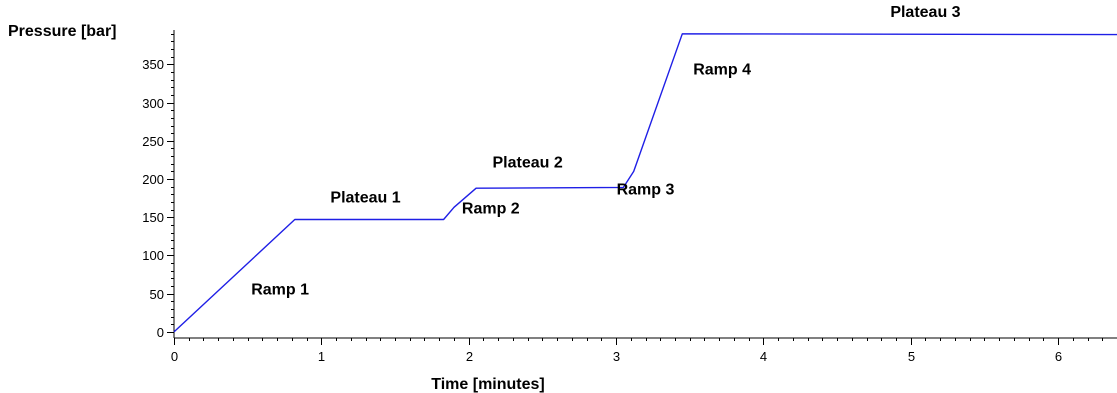 Image resolution: width=1117 pixels, height=393 pixels. Describe the element at coordinates (153, 217) in the screenshot. I see `y-tick-label: 150` at that location.